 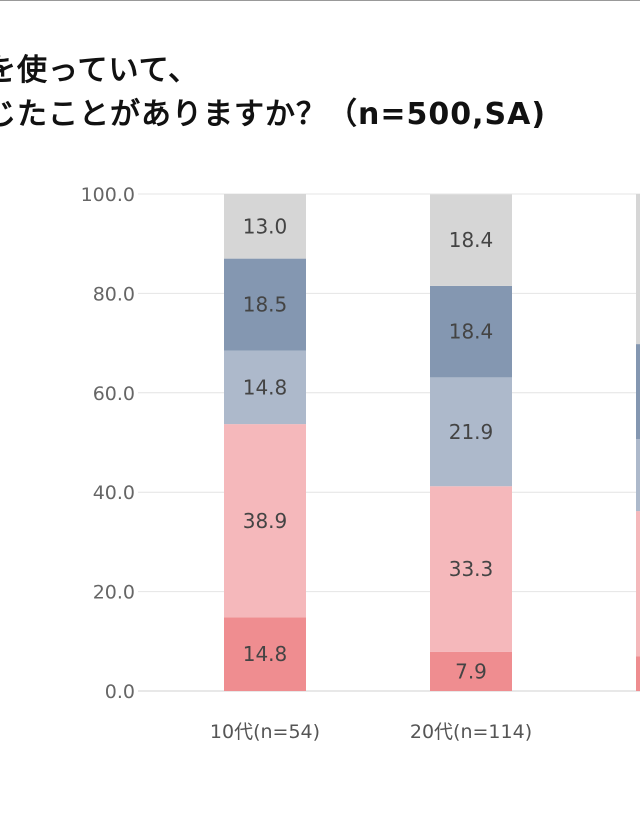 I want to click on data-label: 13.0, so click(x=265, y=226).